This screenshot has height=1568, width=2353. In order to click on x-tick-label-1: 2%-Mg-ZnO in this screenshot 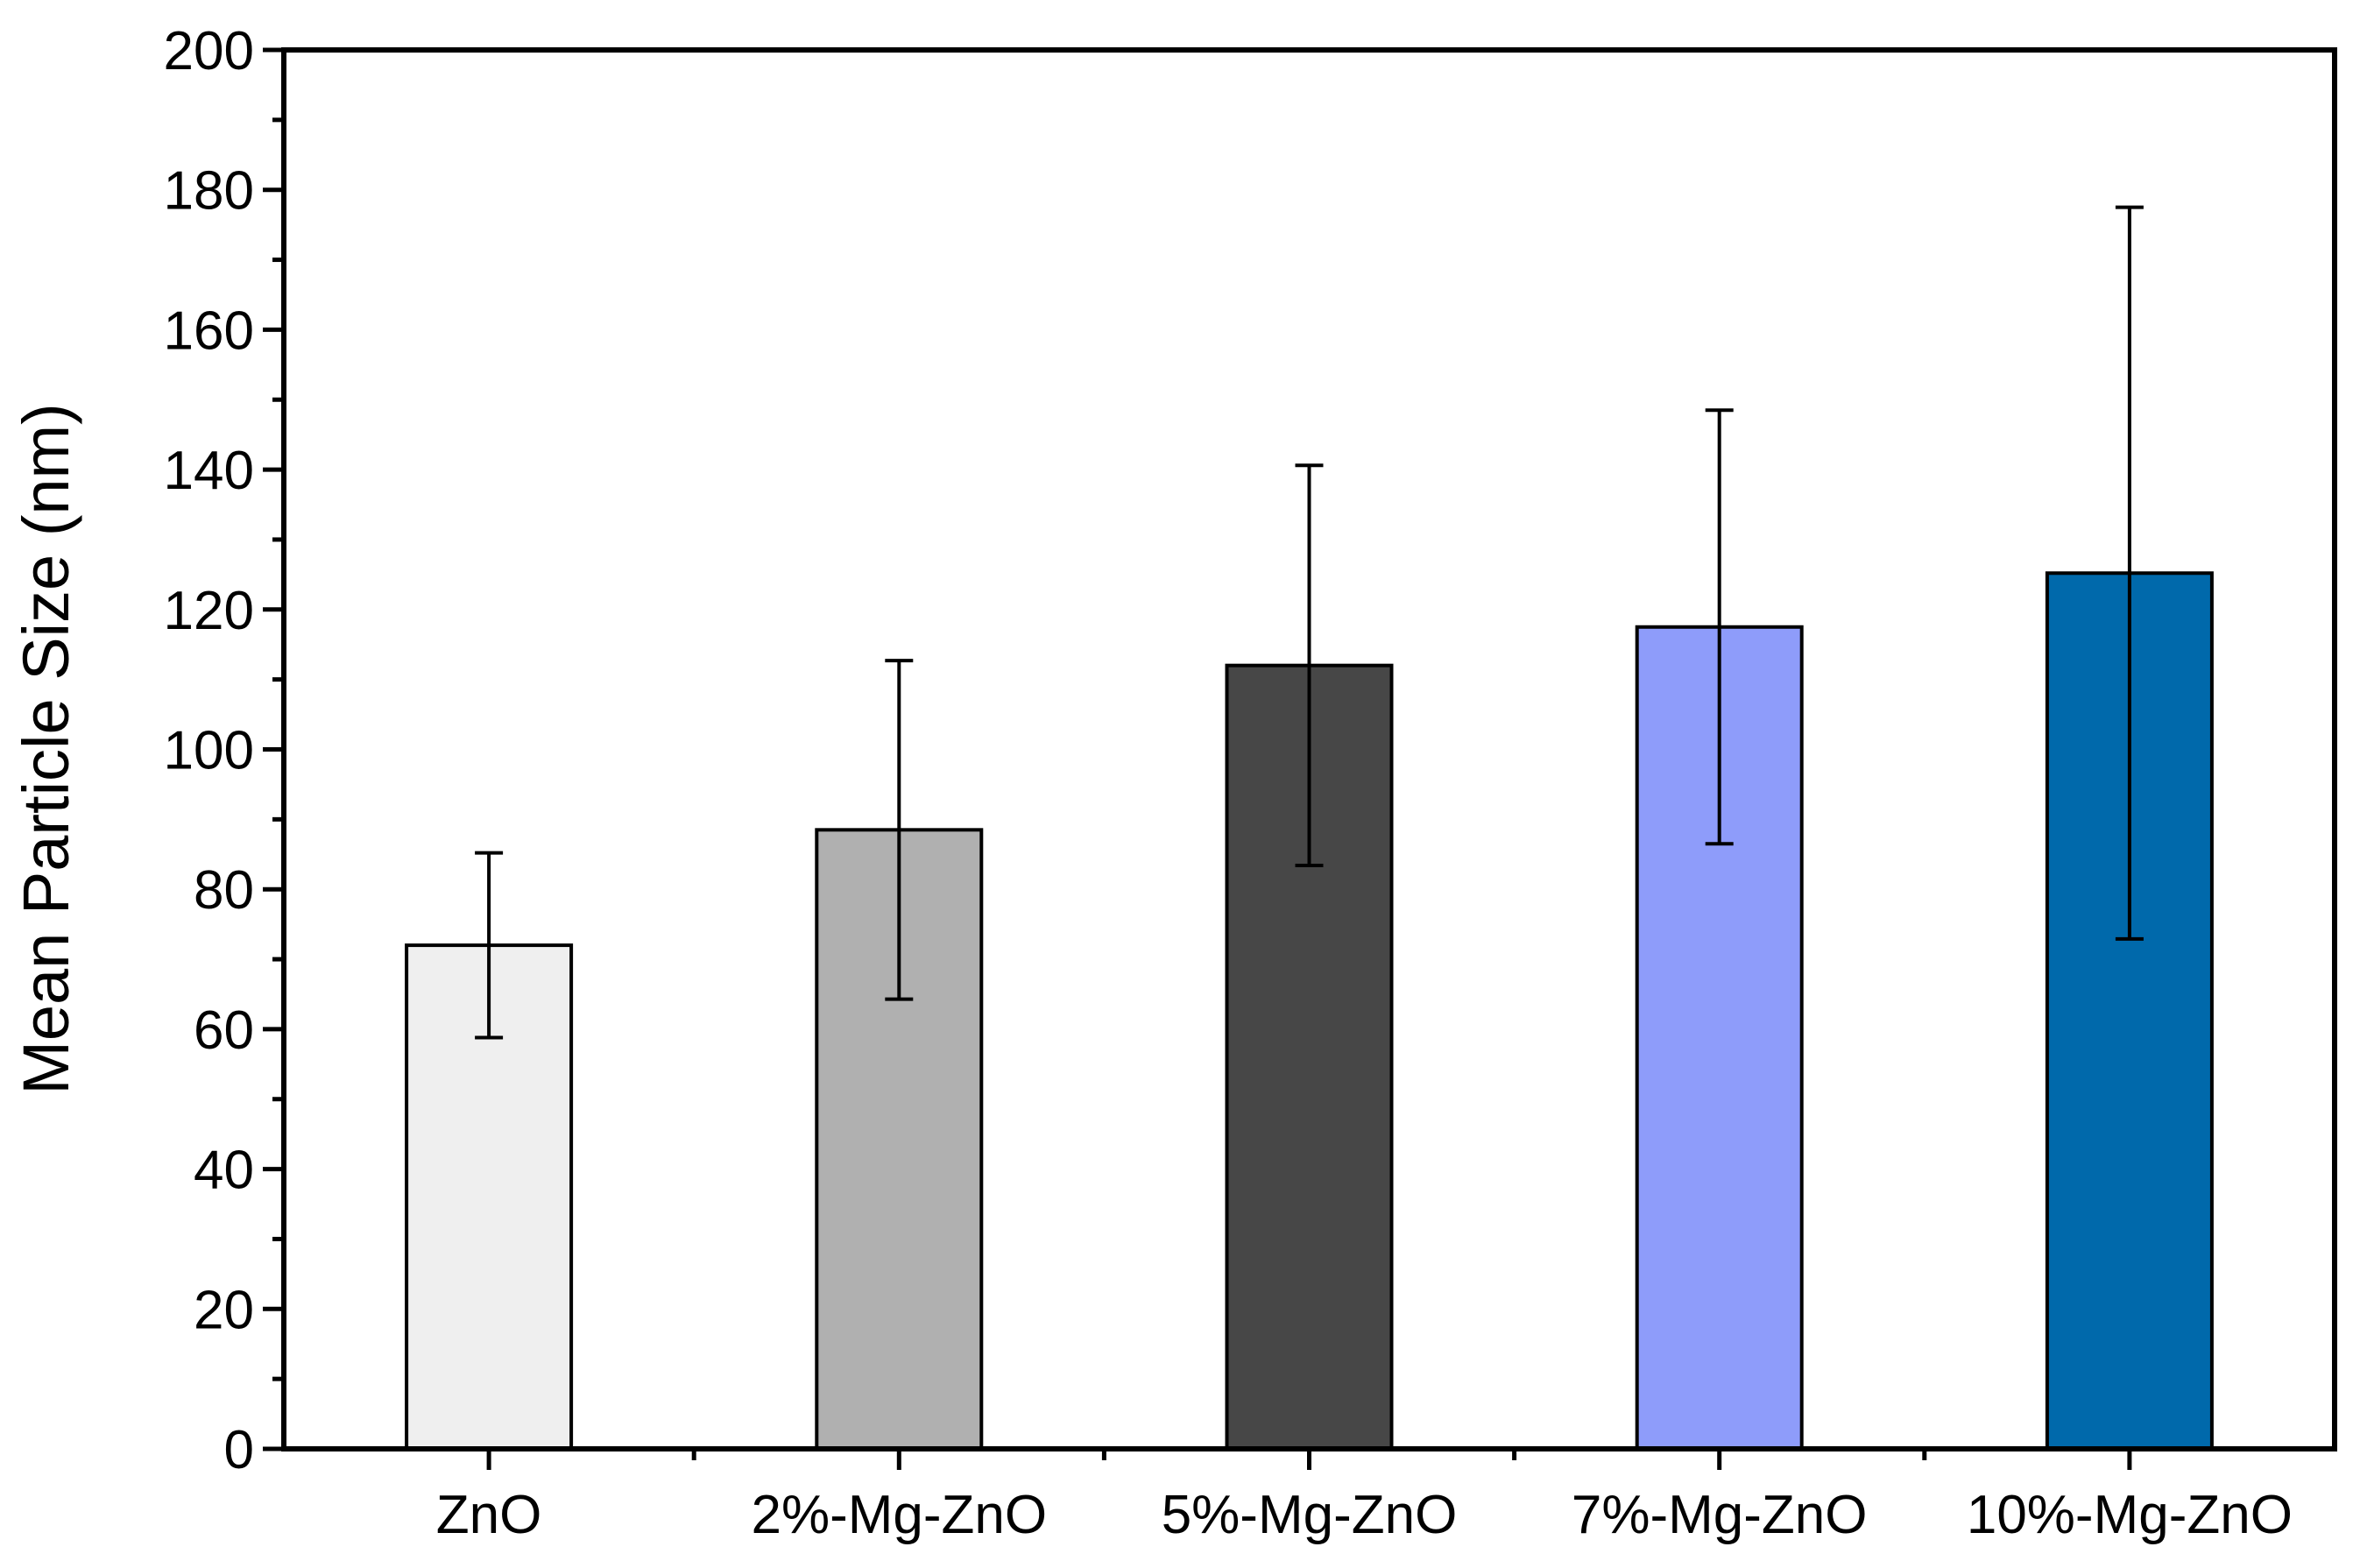, I will do `click(899, 1515)`.